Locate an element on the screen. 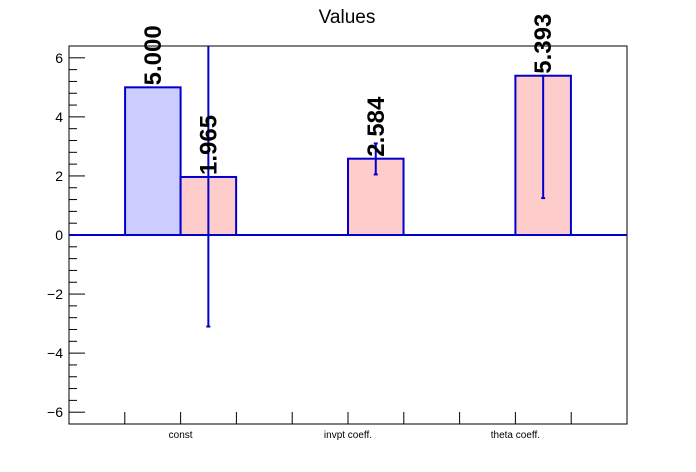 The image size is (696, 472). y-tick-label: 6 is located at coordinates (59, 58).